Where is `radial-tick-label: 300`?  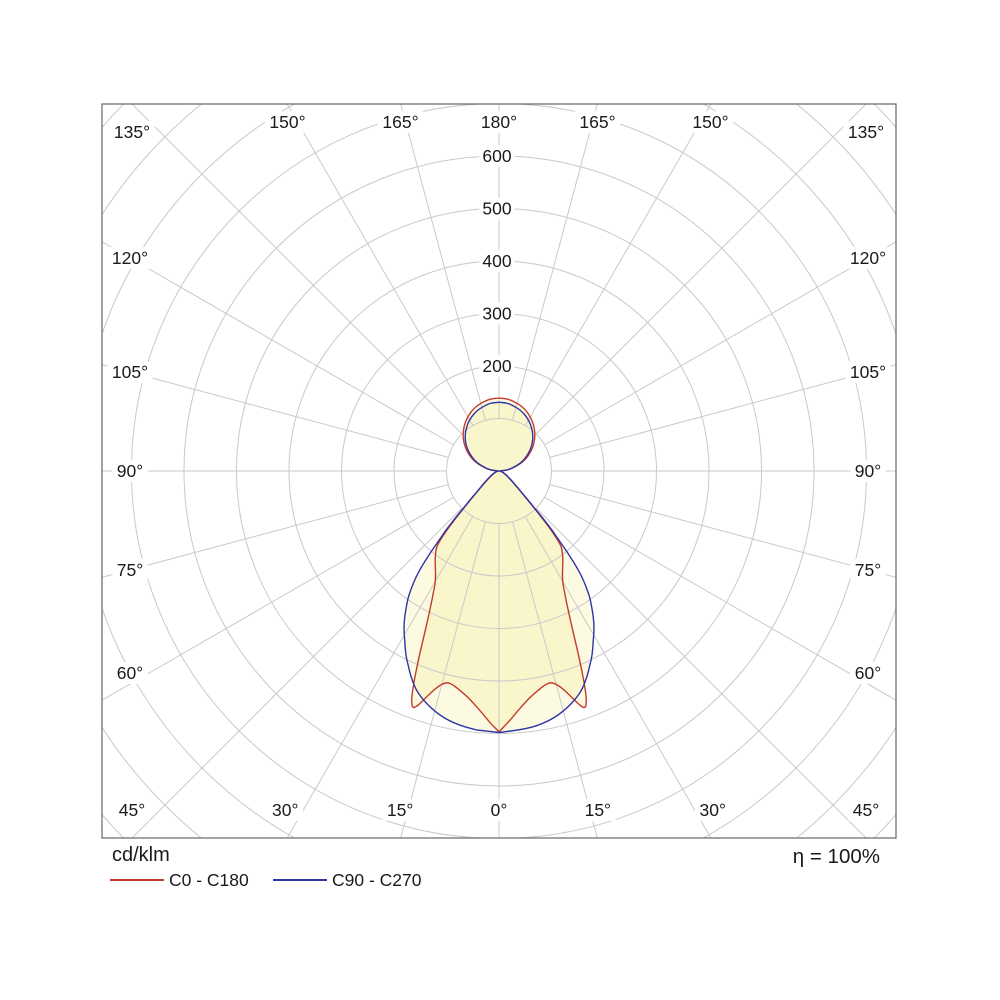
radial-tick-label: 300 is located at coordinates (496, 314).